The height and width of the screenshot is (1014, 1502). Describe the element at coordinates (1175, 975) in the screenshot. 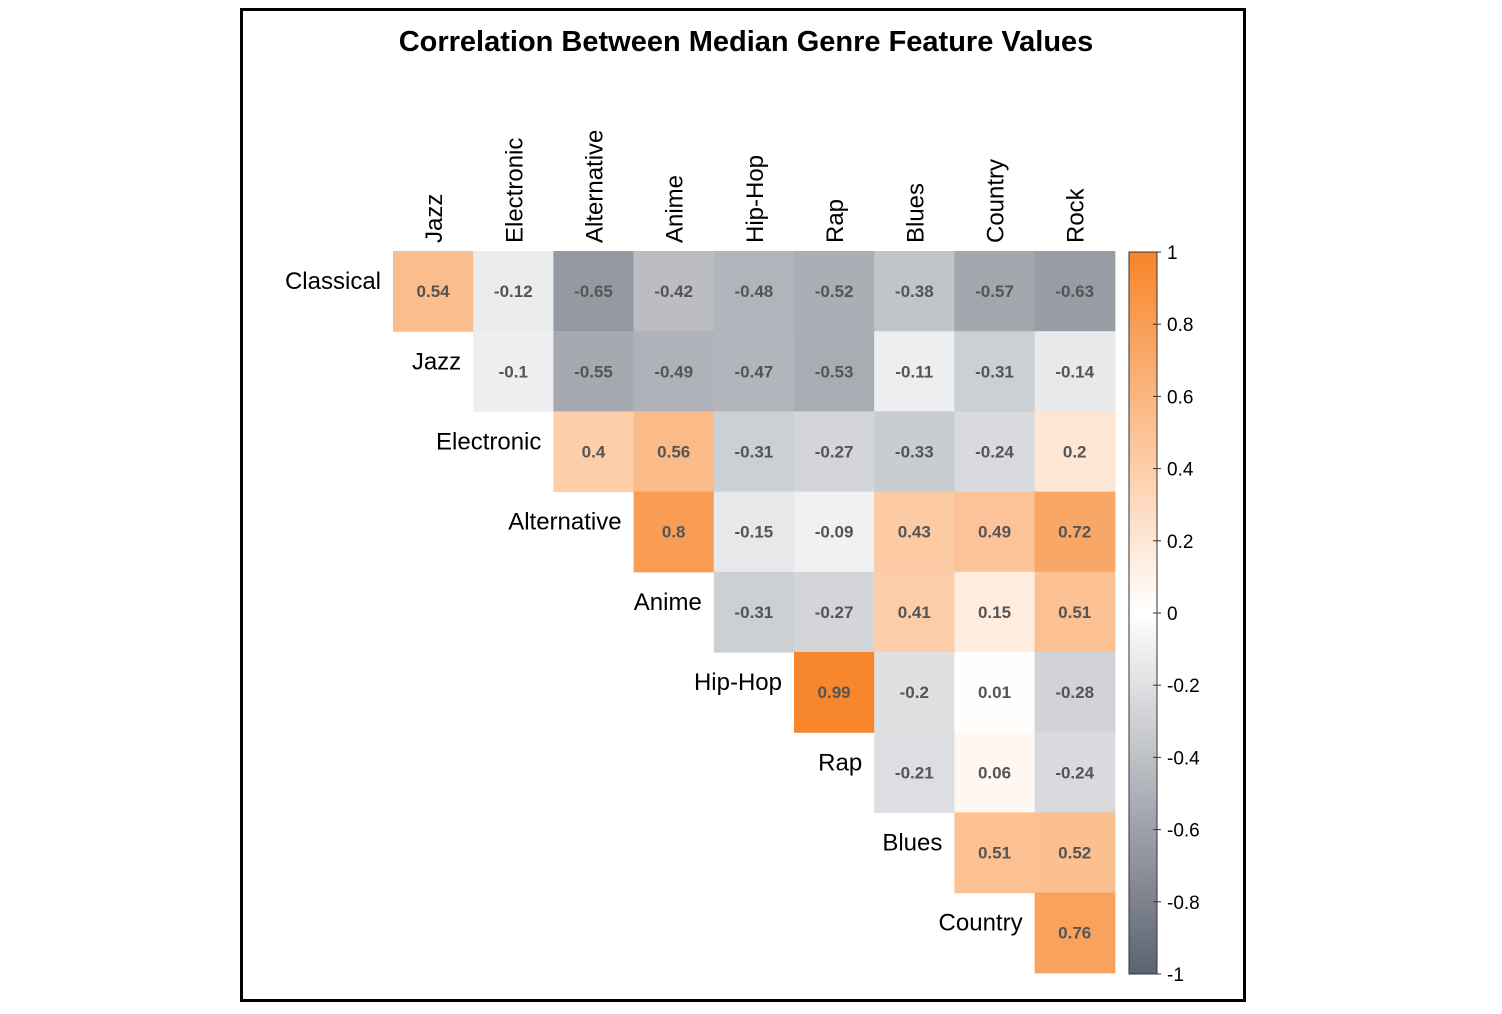

I see `colorbar-tick-label: -1` at that location.